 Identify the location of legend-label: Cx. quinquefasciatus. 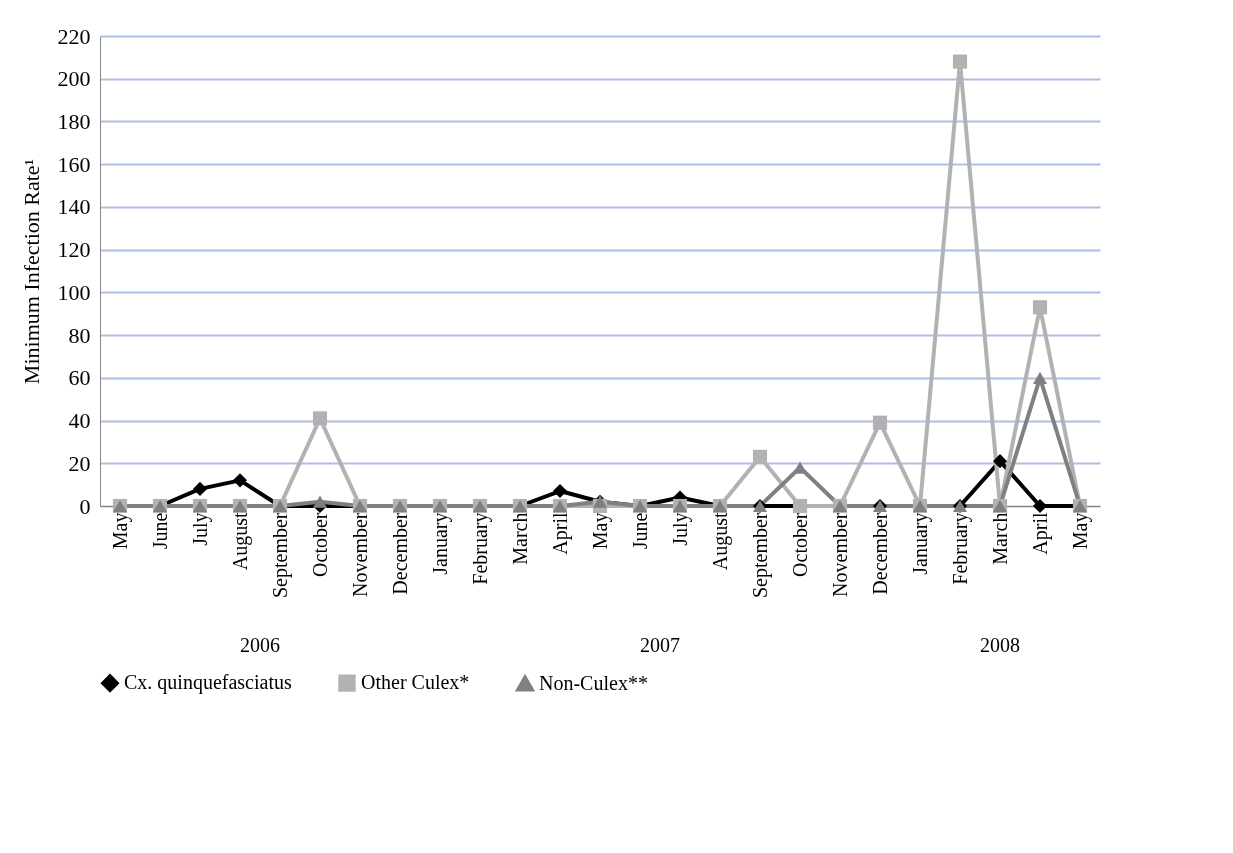
(208, 683).